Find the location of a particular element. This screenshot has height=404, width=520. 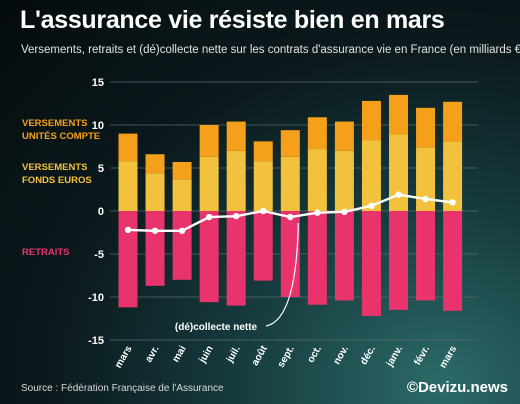

x-tick-label: févr. is located at coordinates (422, 356).